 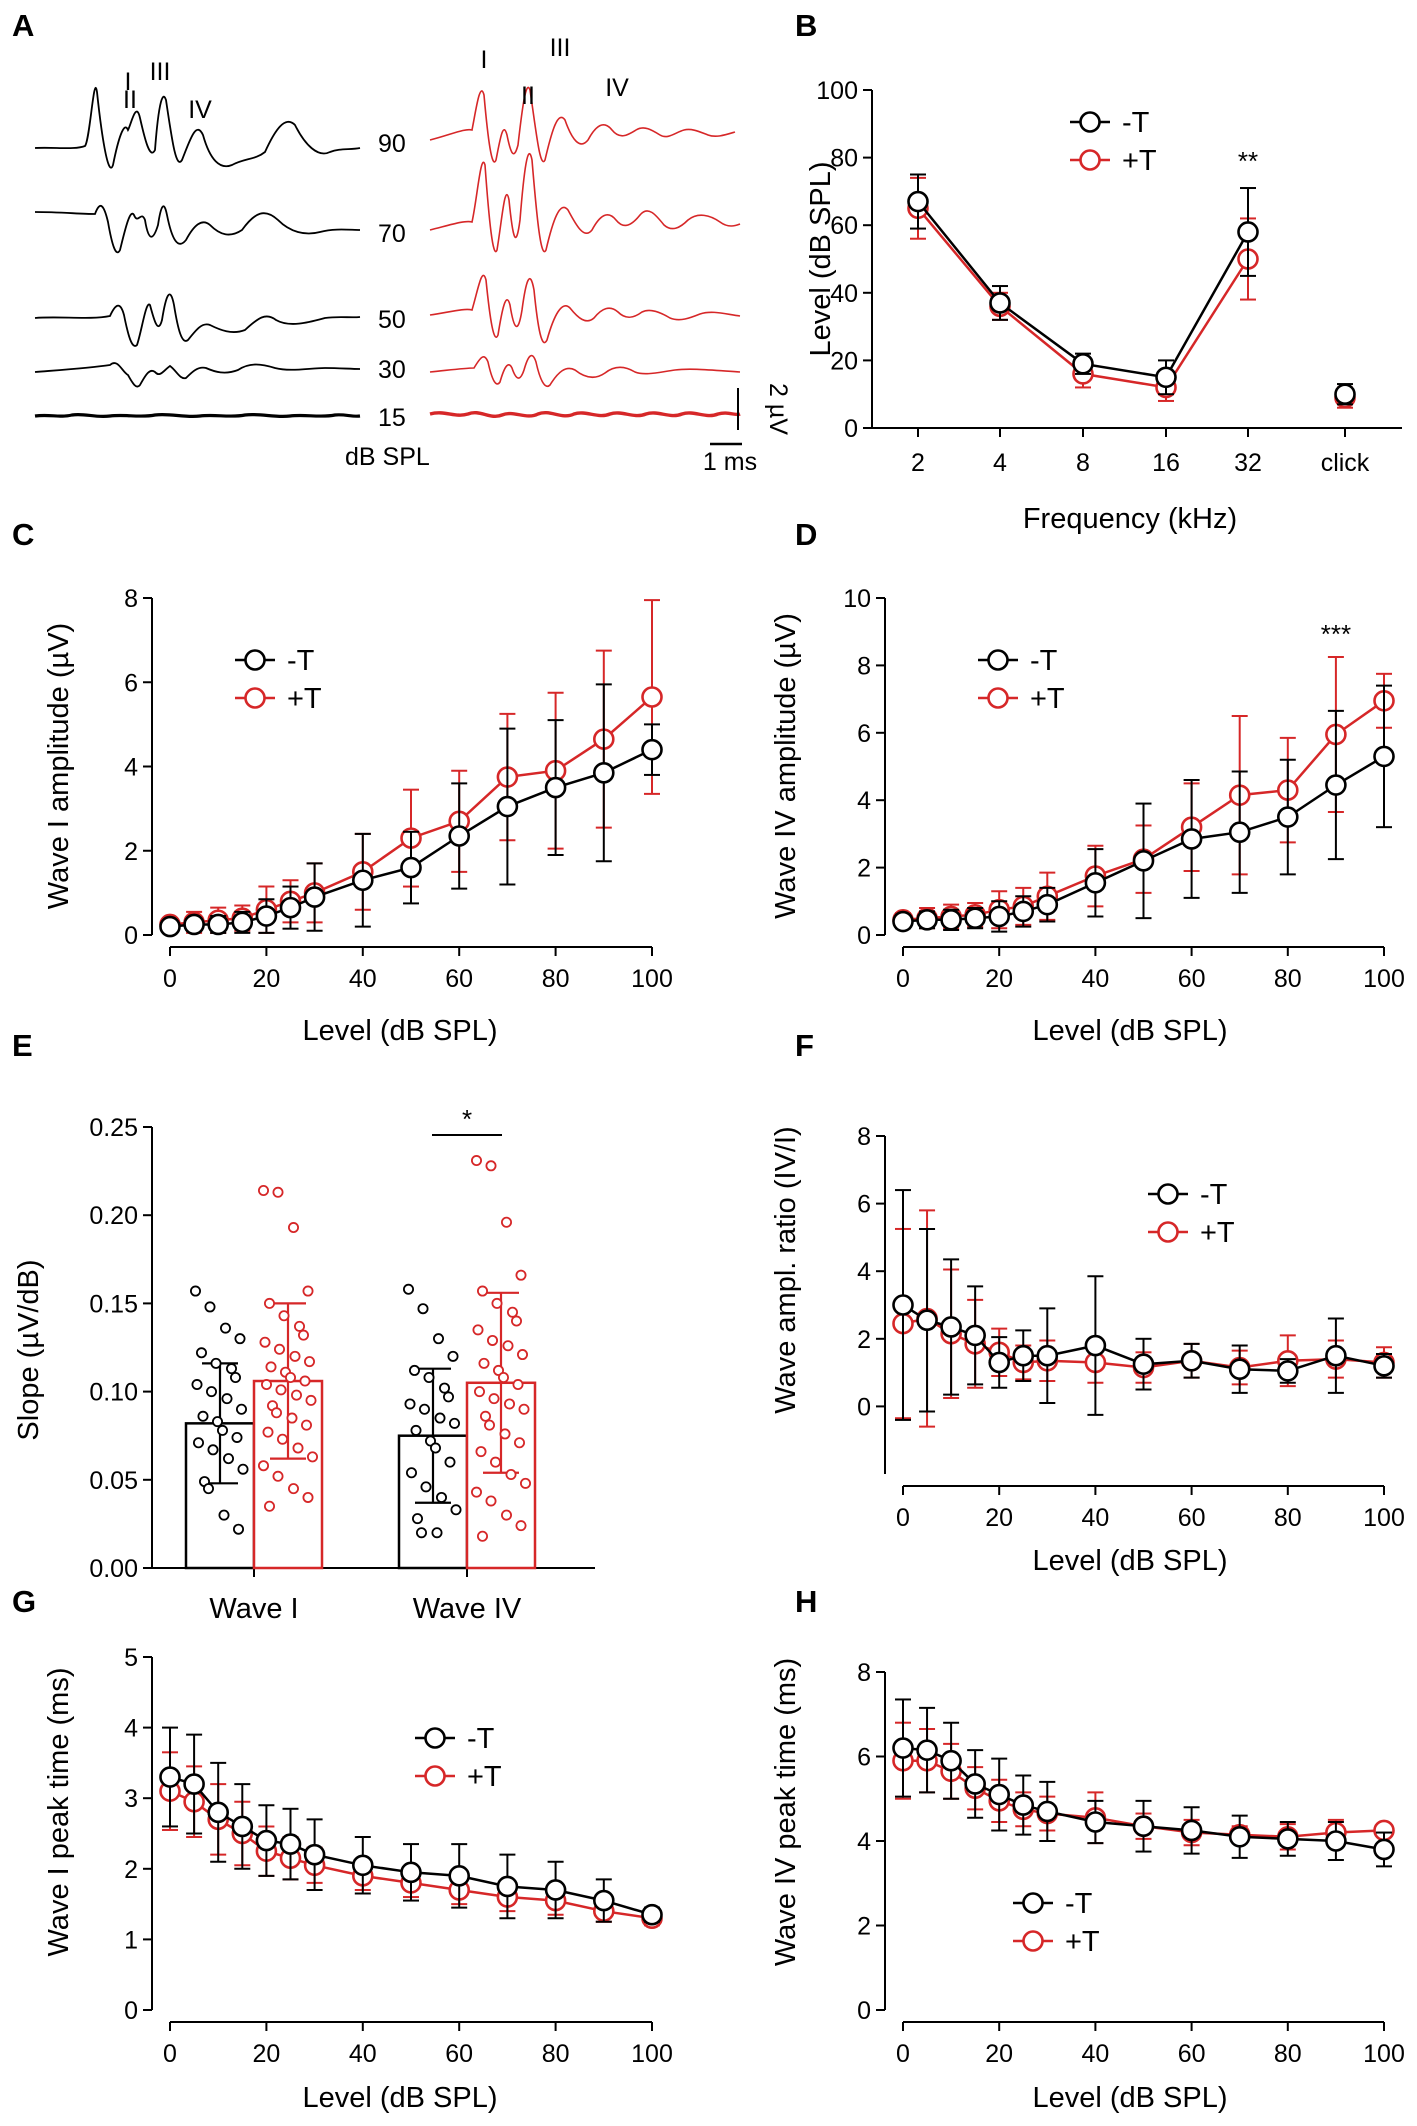 What do you see at coordinates (411, 1826) in the screenshot?
I see `series-minus-t` at bounding box center [411, 1826].